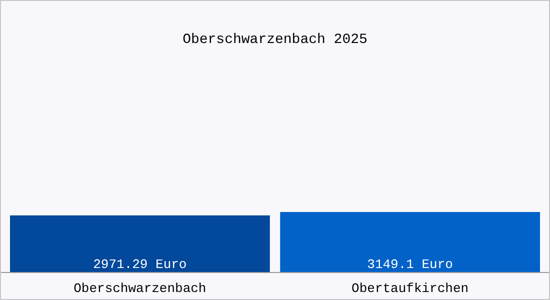  Describe the element at coordinates (140, 288) in the screenshot. I see `x-tick-label: Oberschwarzenbach` at that location.